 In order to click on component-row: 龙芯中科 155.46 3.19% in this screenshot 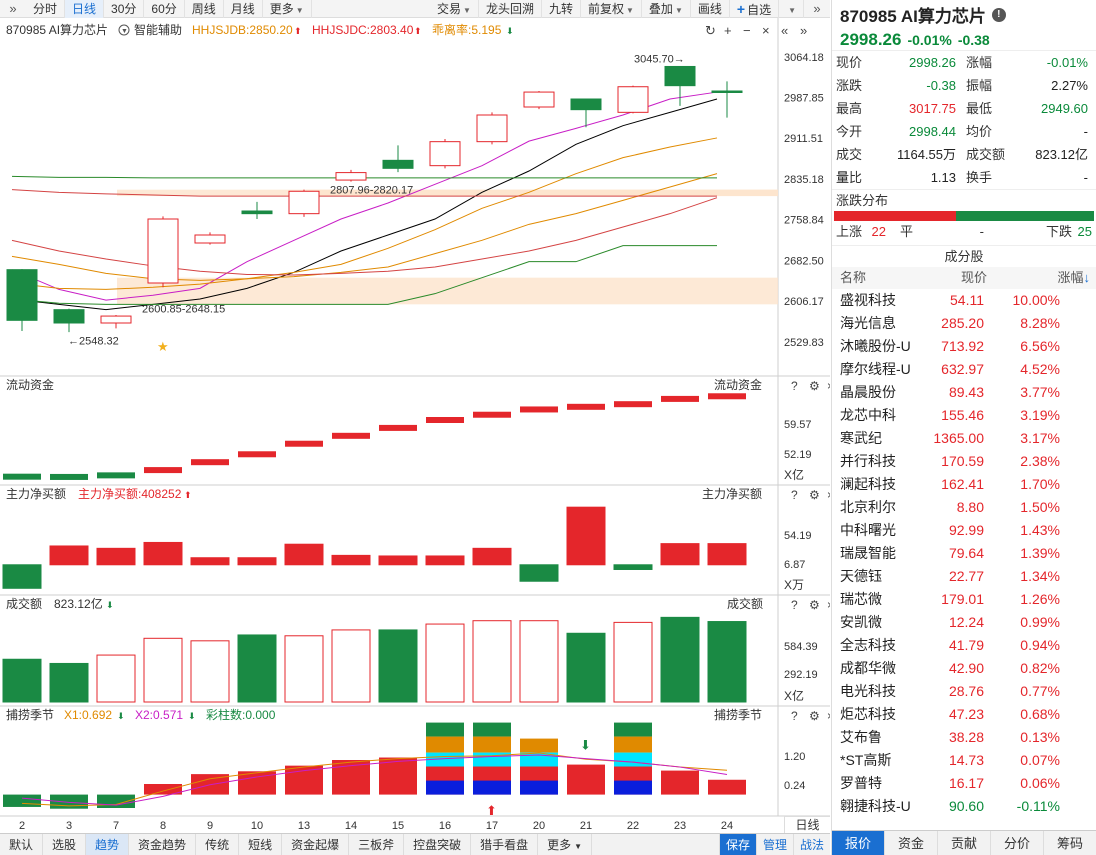, I will do `click(964, 415)`.